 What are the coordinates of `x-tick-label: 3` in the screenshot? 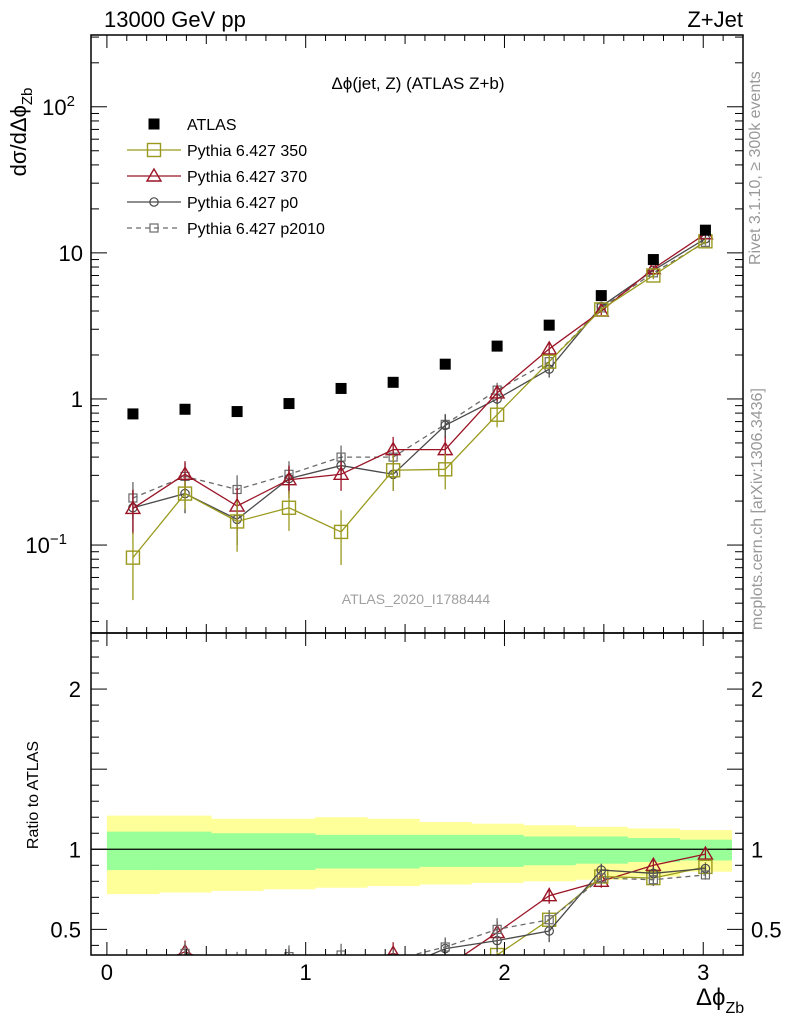 It's located at (703, 972).